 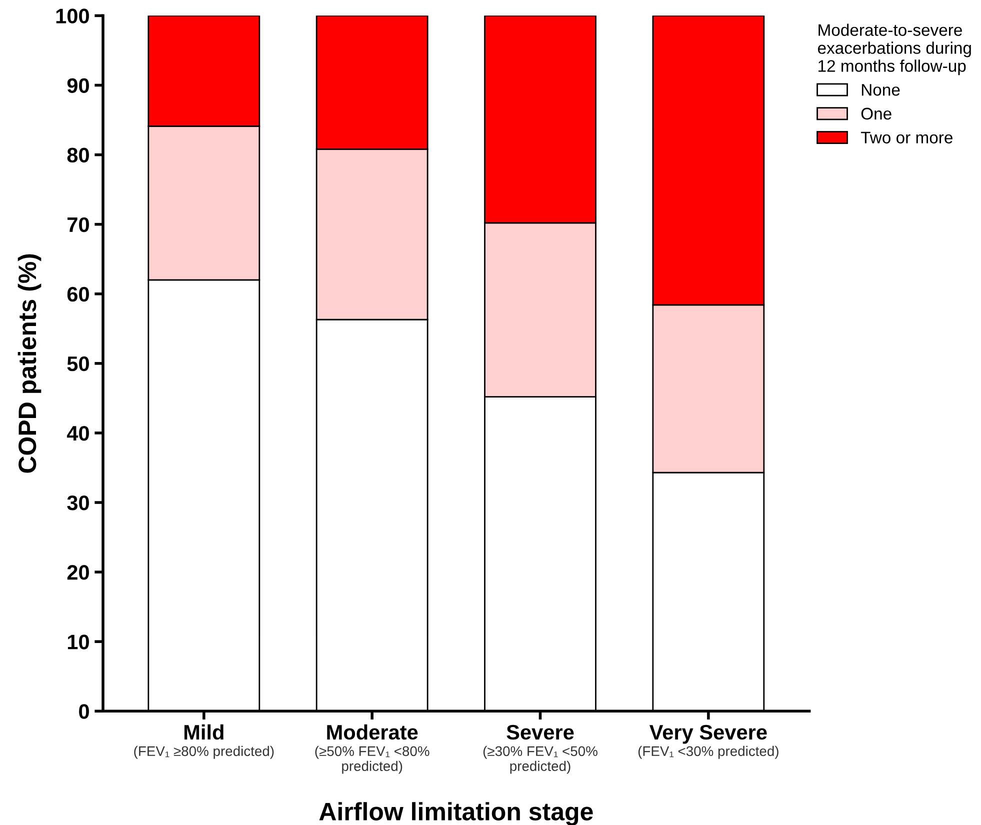 I want to click on category-label: Severe (≥30% FEV₁ <50% predicted), so click(x=540, y=749).